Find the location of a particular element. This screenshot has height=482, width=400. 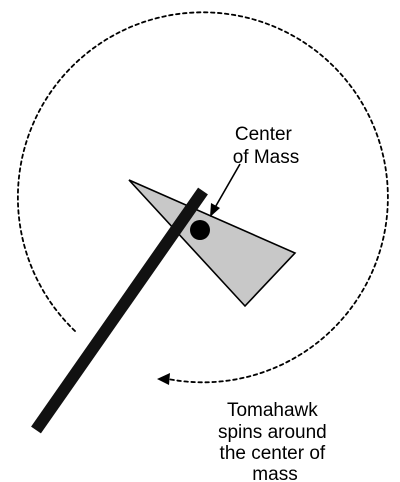

spin-path-arrowhead is located at coordinates (163, 379).